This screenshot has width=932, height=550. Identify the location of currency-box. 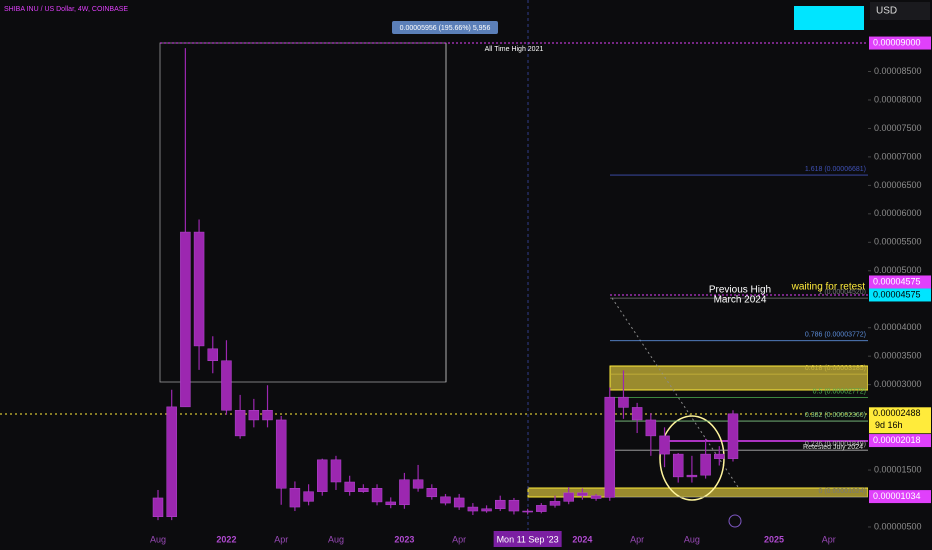
(900, 11).